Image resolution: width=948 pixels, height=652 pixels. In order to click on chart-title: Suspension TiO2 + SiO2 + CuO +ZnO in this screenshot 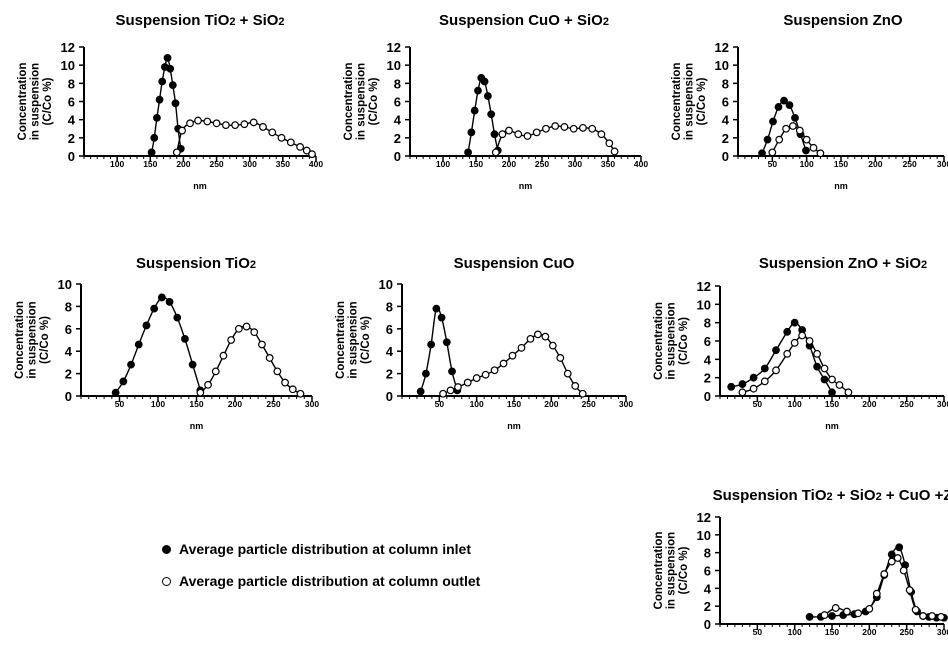, I will do `click(830, 495)`.